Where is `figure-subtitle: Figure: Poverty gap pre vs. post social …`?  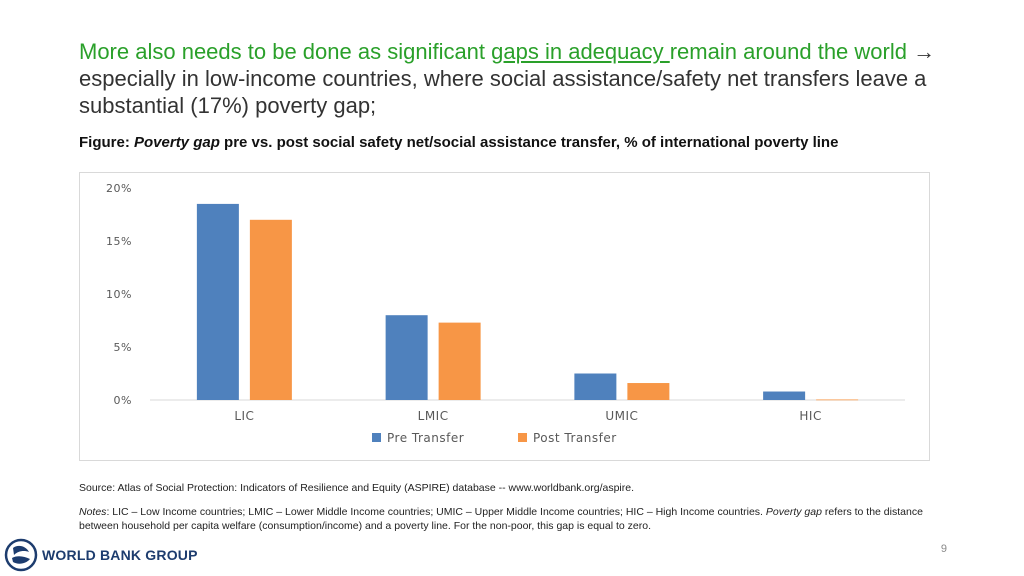
figure-subtitle: Figure: Poverty gap pre vs. post social … is located at coordinates (458, 142).